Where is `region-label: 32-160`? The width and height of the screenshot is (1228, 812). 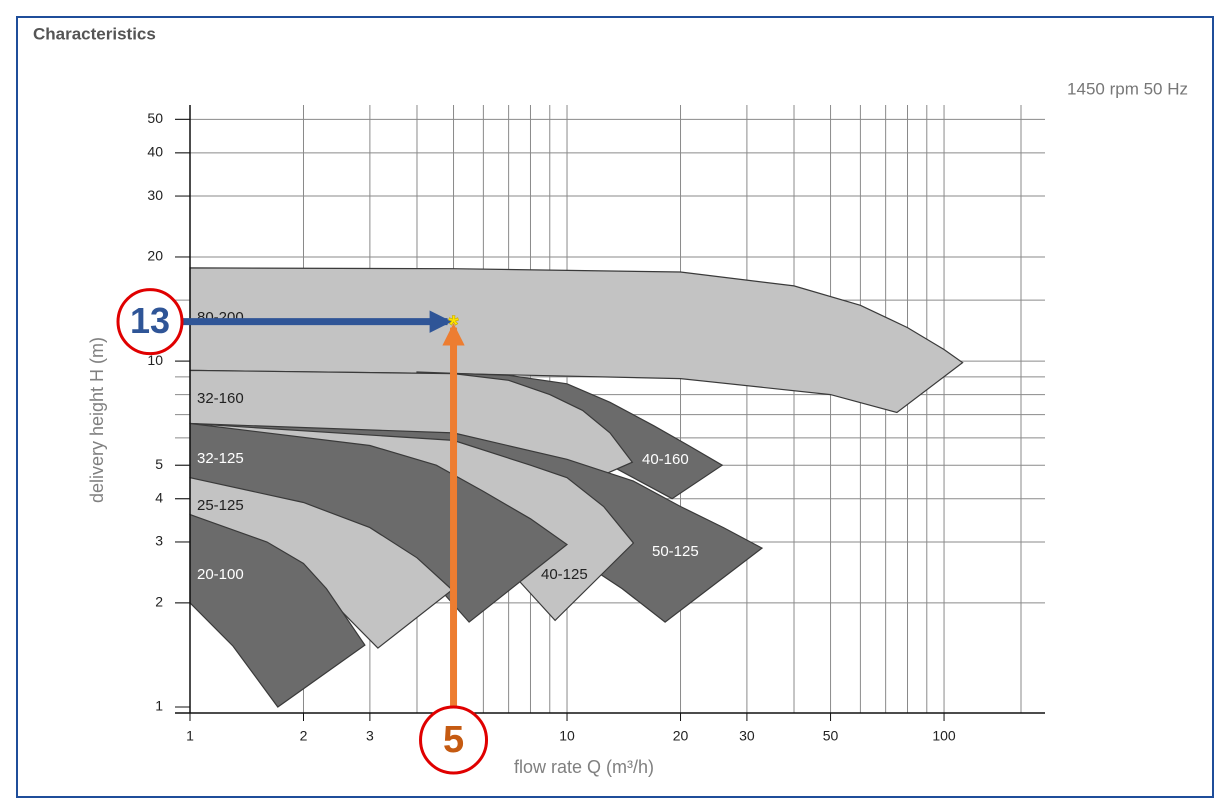
region-label: 32-160 is located at coordinates (220, 398).